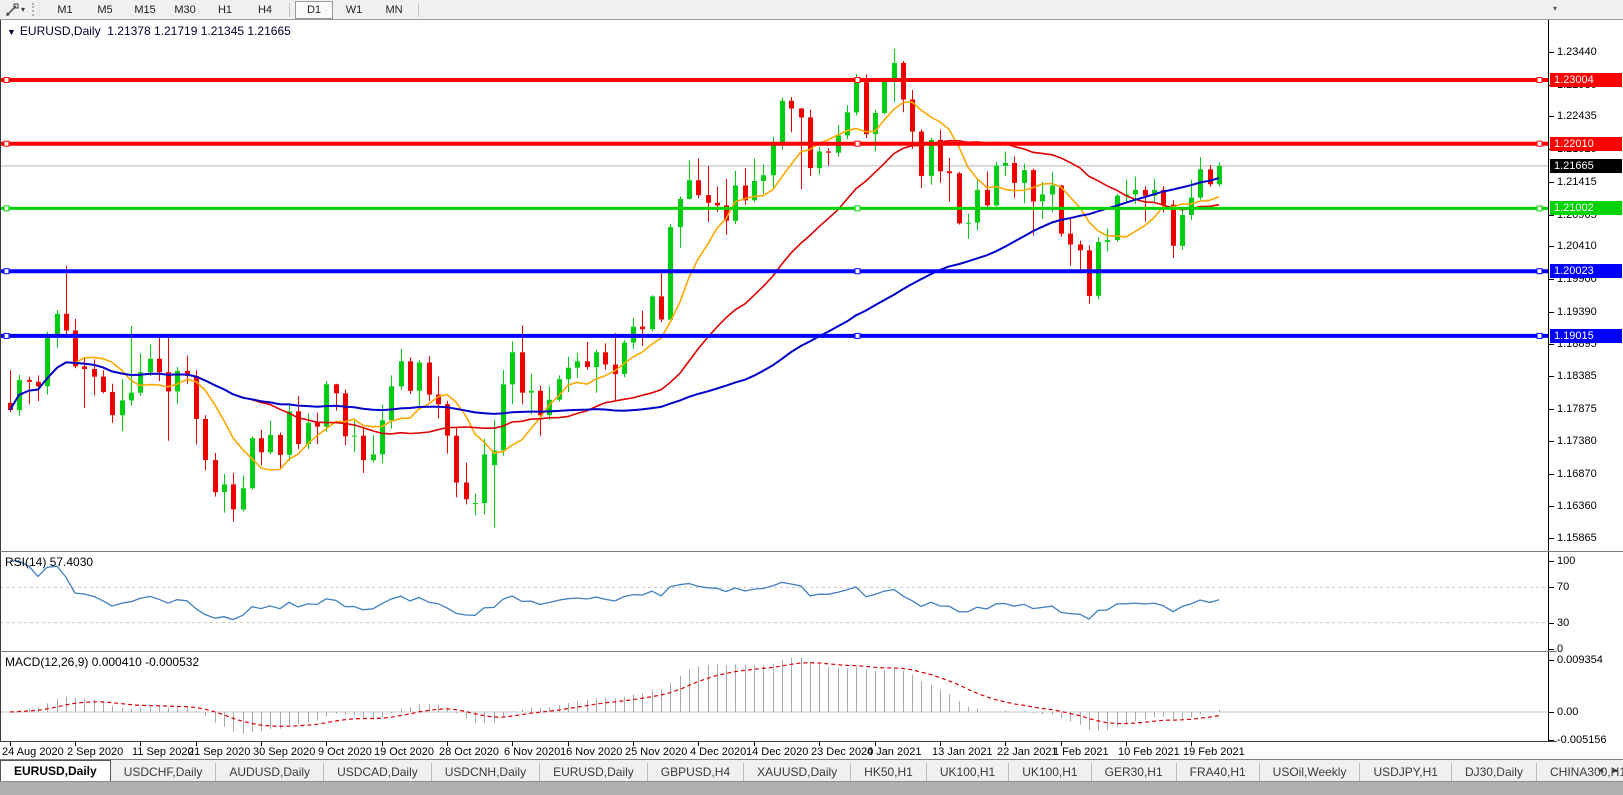  Describe the element at coordinates (394, 9) in the screenshot. I see `timeframe-button-mn: MN` at that location.